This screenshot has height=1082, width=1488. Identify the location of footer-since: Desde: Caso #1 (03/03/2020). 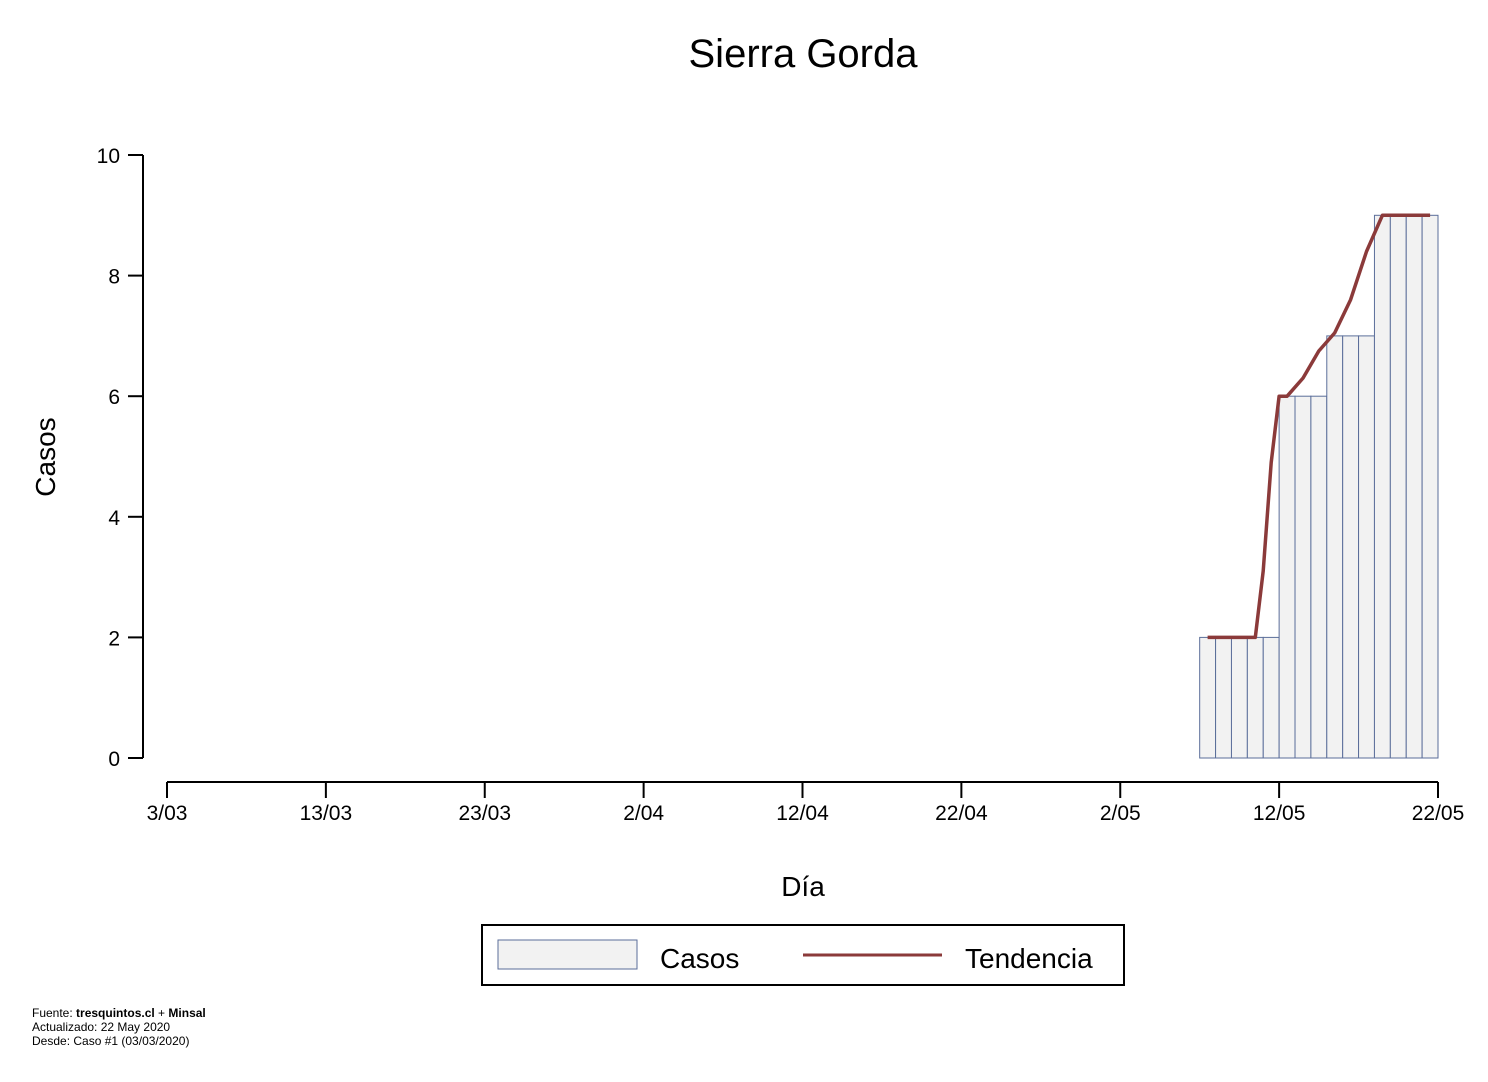
(111, 1041).